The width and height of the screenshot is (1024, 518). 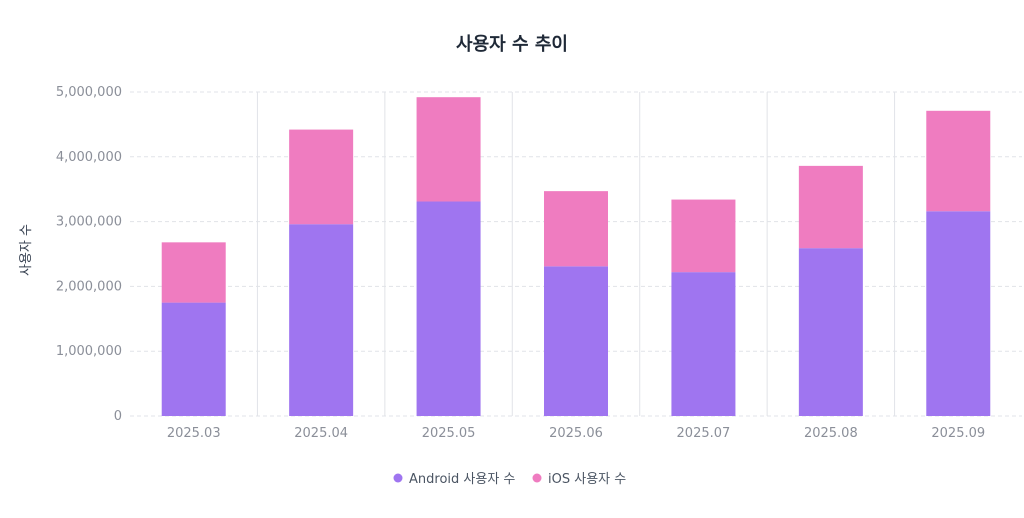 I want to click on y-axis-label: 사용자 수, so click(x=26, y=250).